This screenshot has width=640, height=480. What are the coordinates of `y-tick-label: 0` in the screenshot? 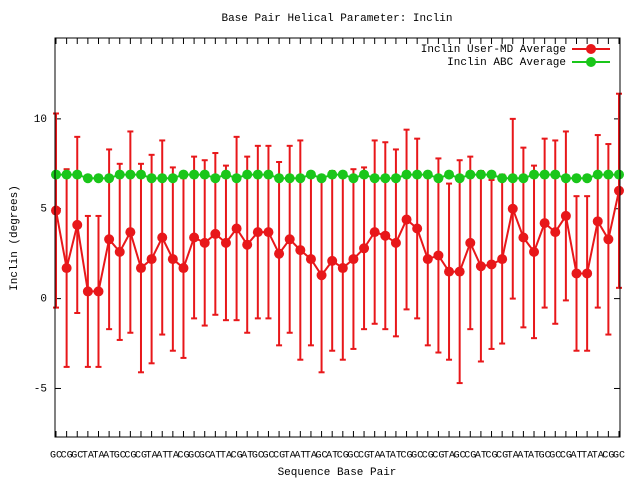 It's located at (43, 300).